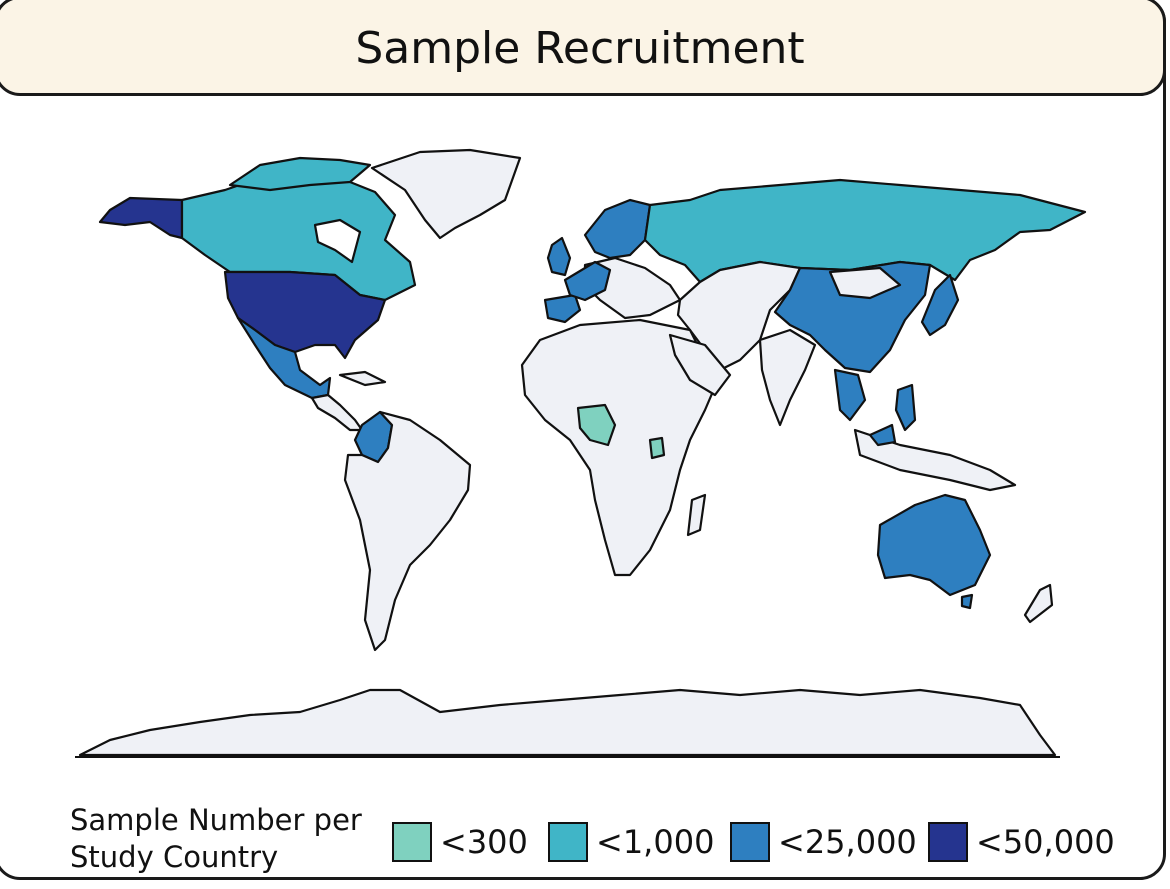 The height and width of the screenshot is (889, 1170). Describe the element at coordinates (587, 281) in the screenshot. I see `country-germany` at that location.